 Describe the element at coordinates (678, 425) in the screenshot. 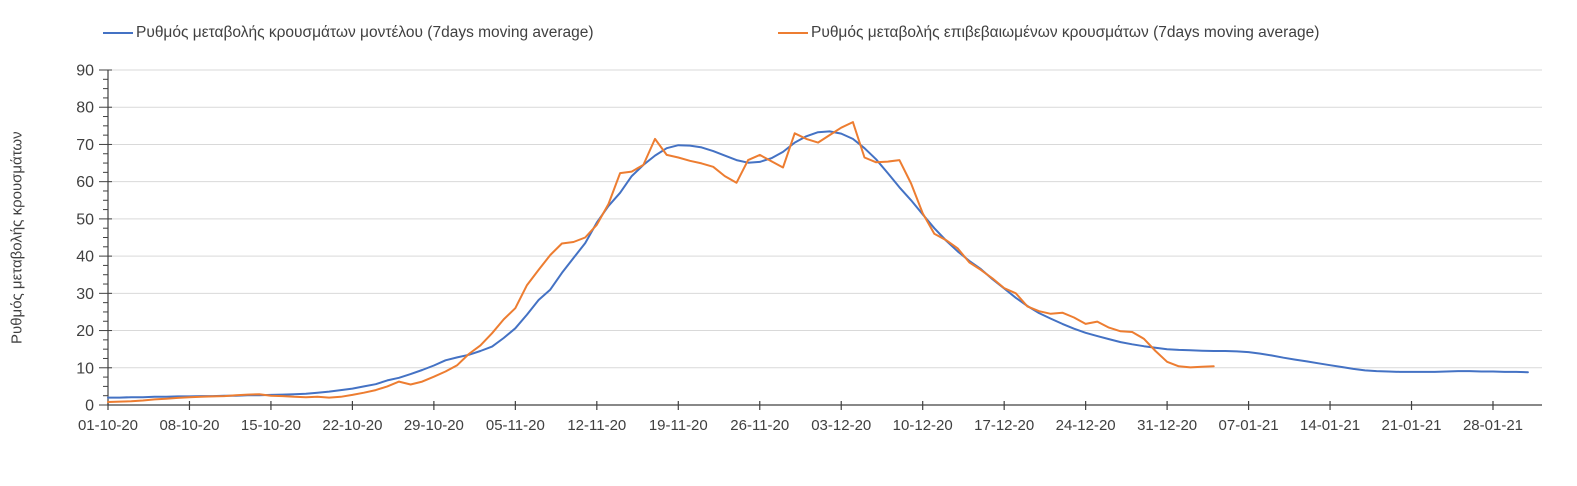

I see `svg-text: 19-11-20` at that location.